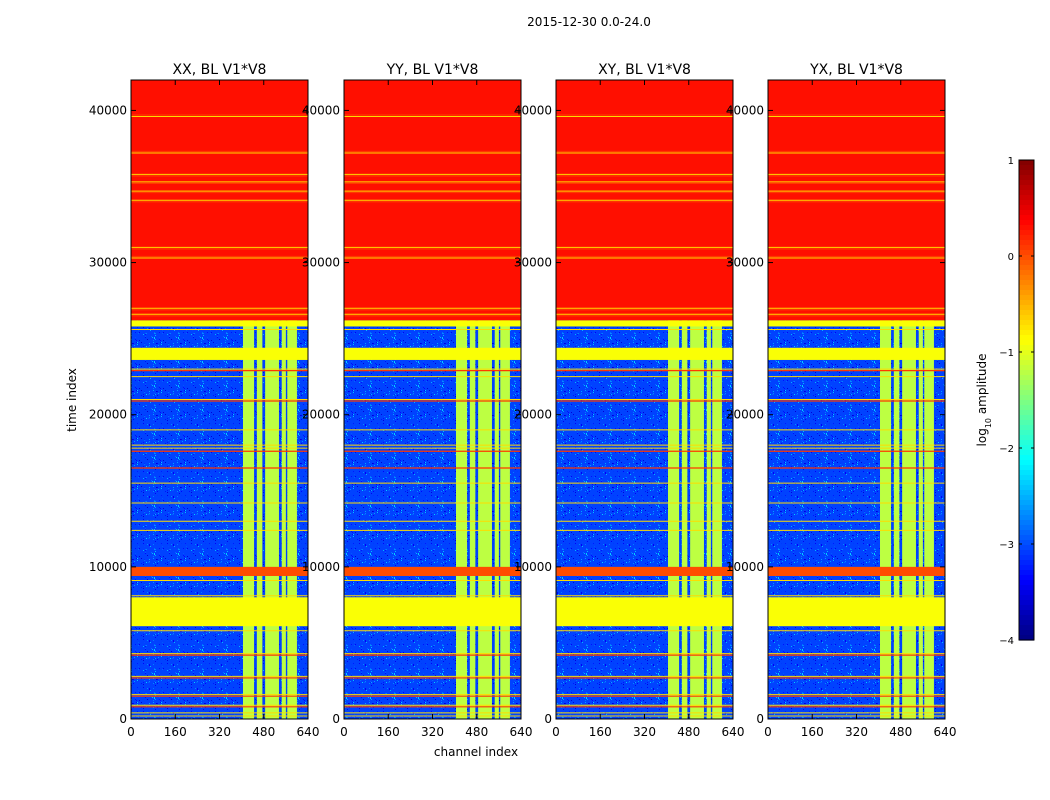 Image resolution: width=1050 pixels, height=800 pixels. I want to click on colorbar-tick-label: −2, so click(1006, 449).